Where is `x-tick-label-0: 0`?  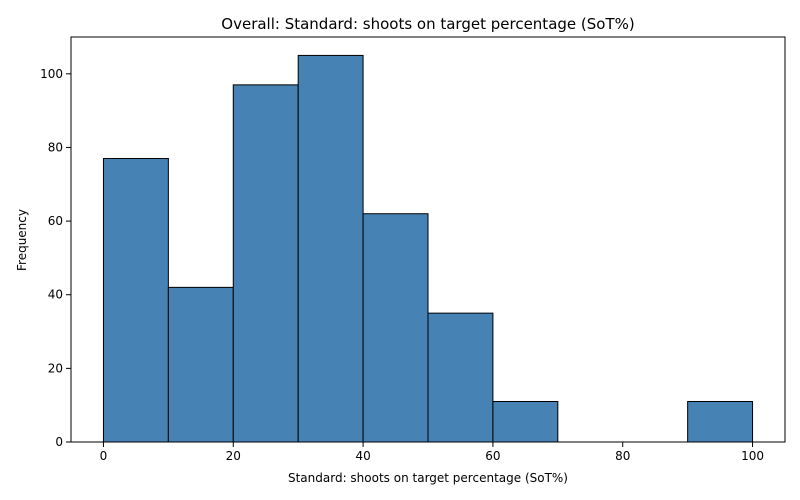
x-tick-label-0: 0 is located at coordinates (104, 456).